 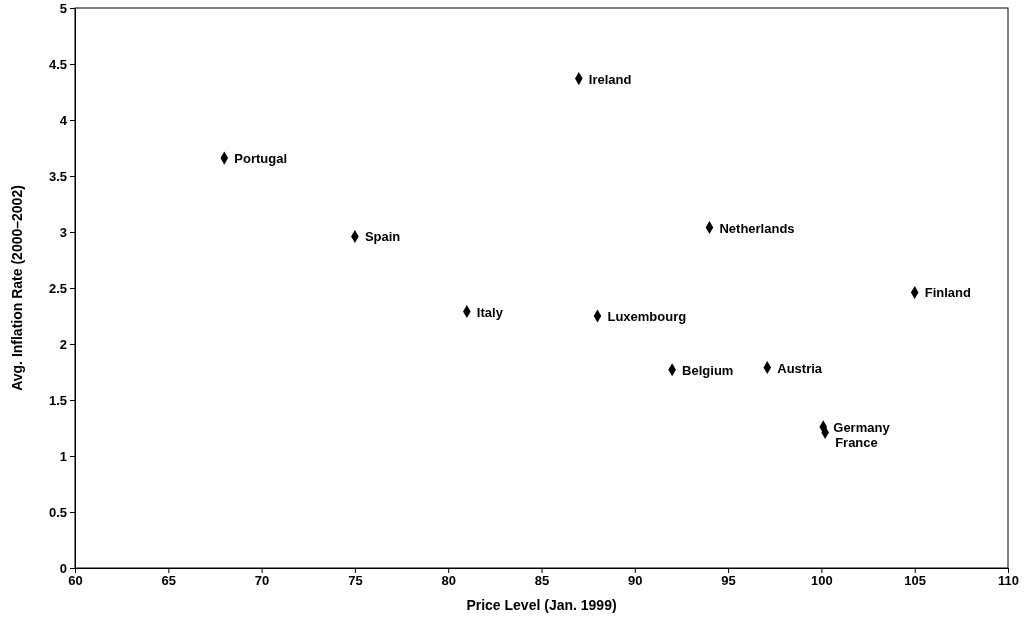 What do you see at coordinates (57, 288) in the screenshot?
I see `y-tick-label: 2.5` at bounding box center [57, 288].